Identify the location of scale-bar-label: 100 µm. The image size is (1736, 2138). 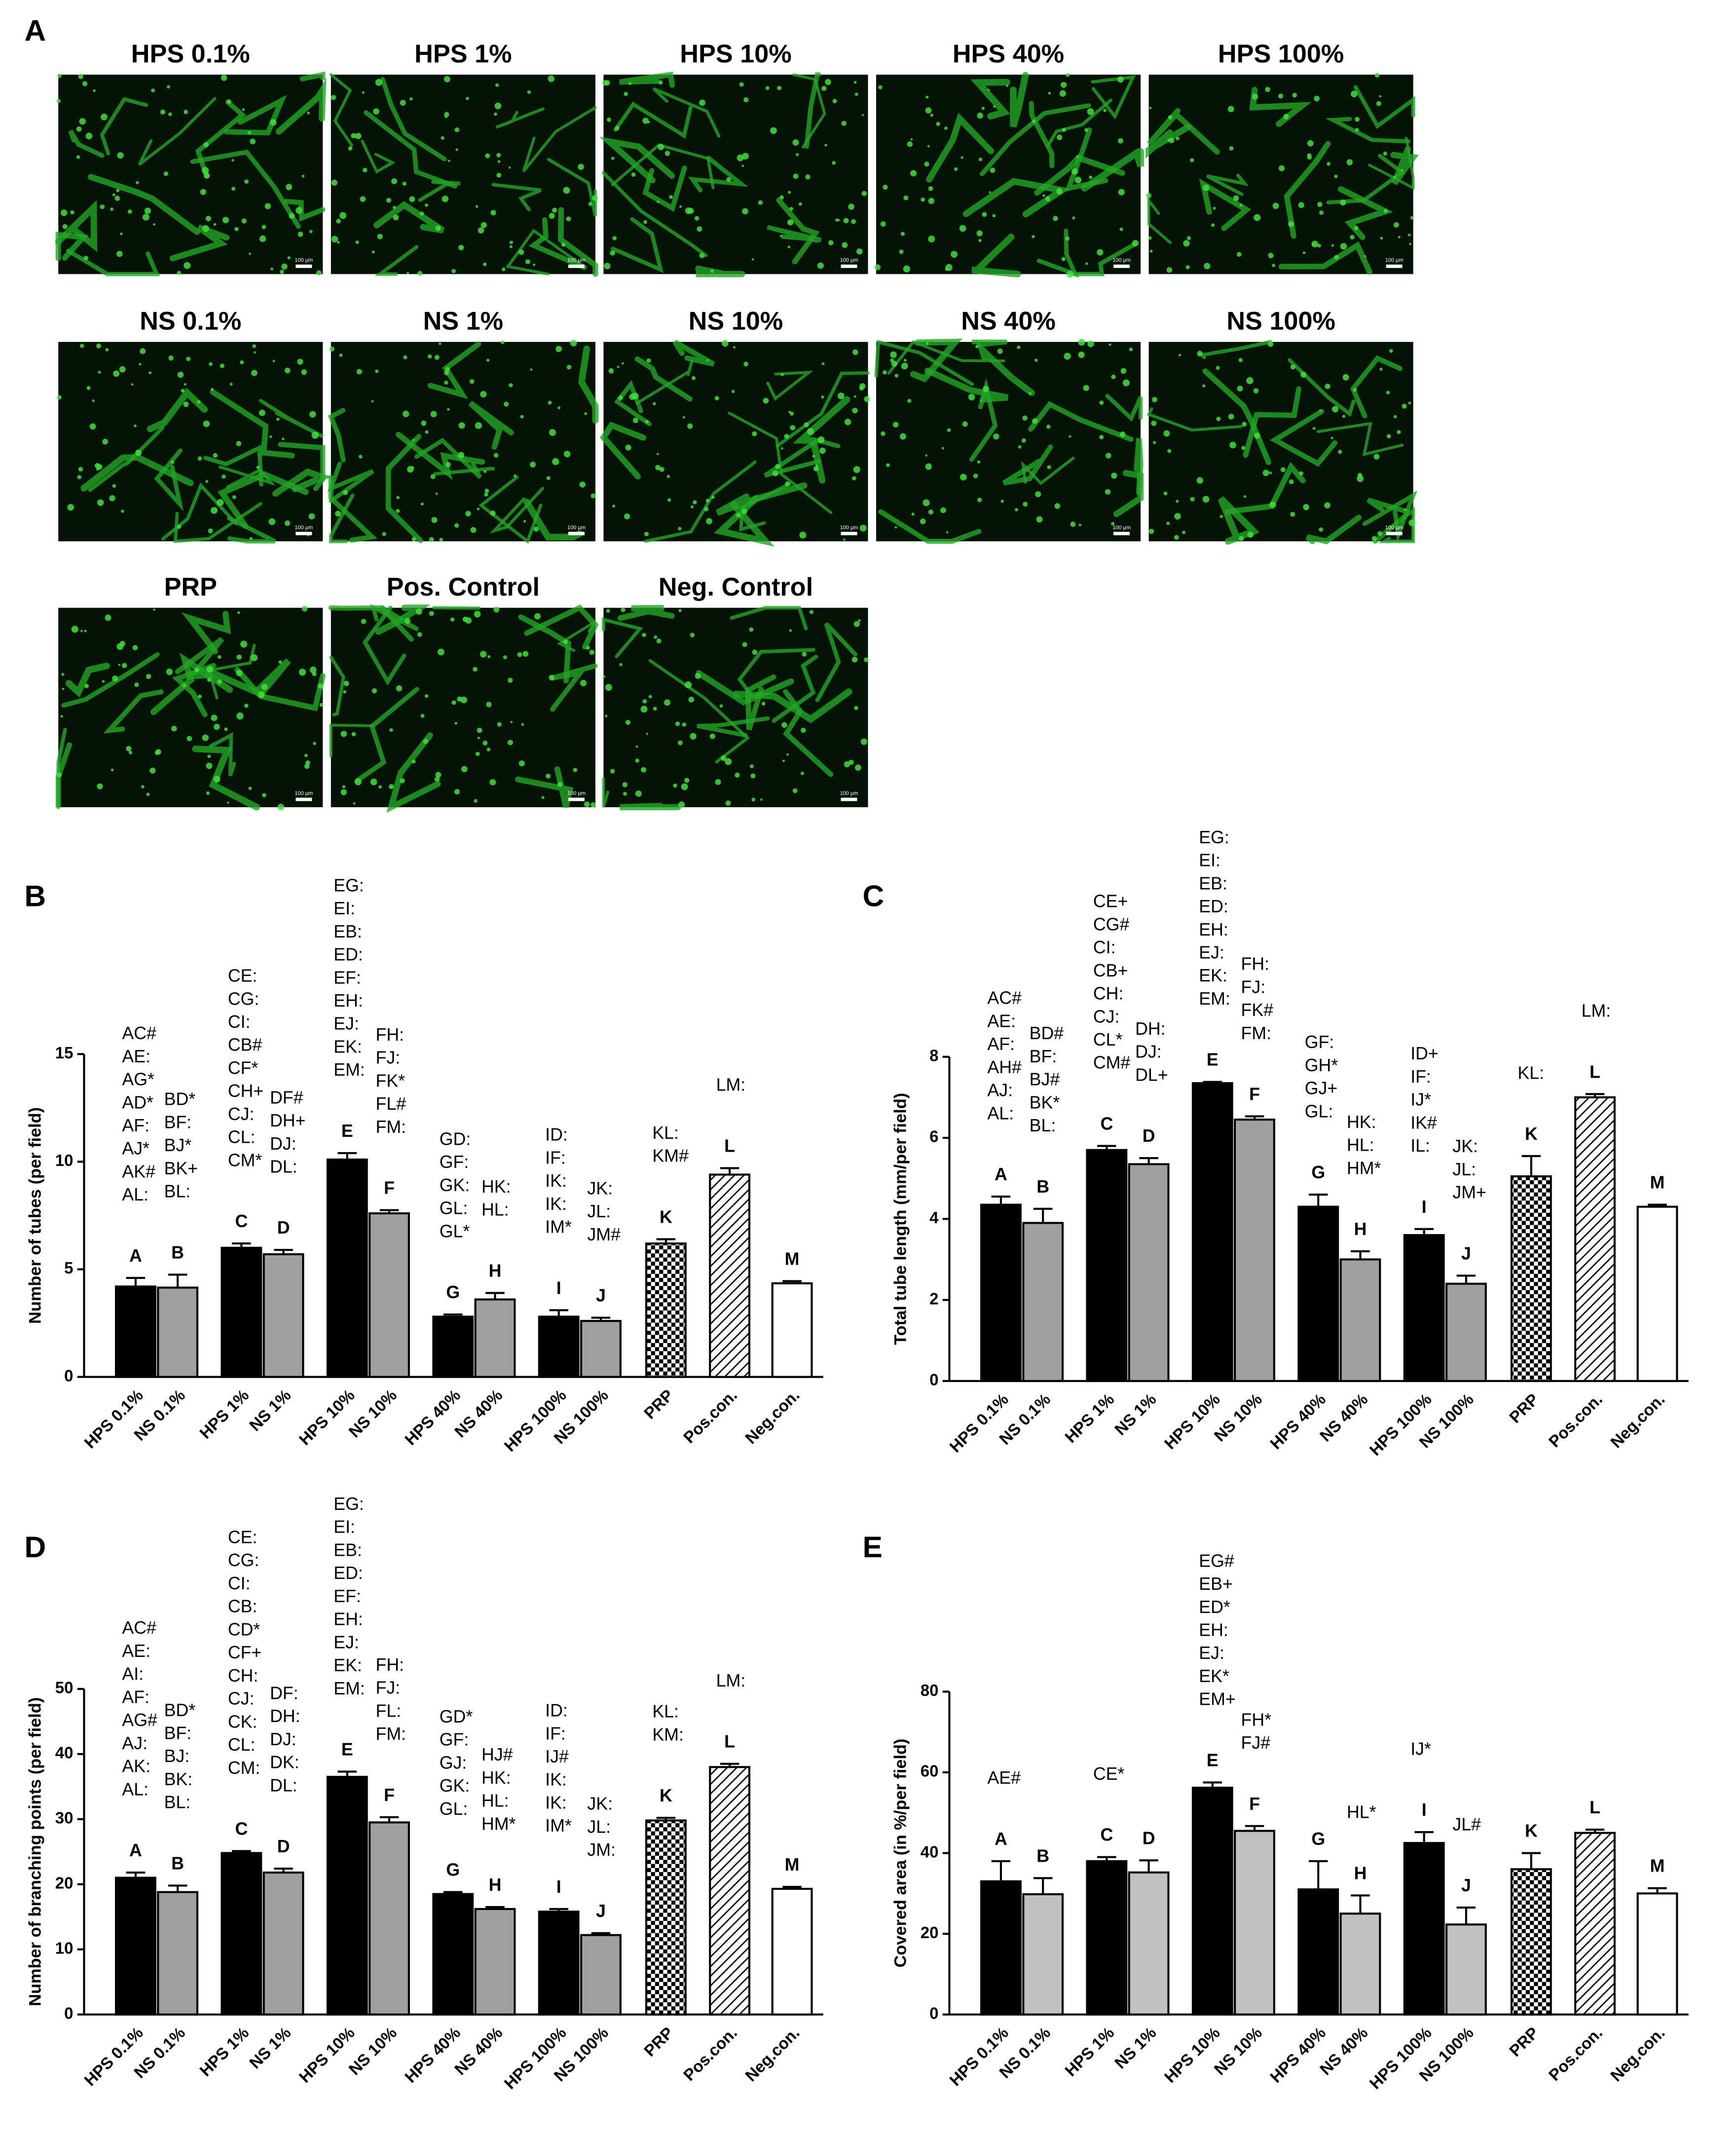
(304, 793).